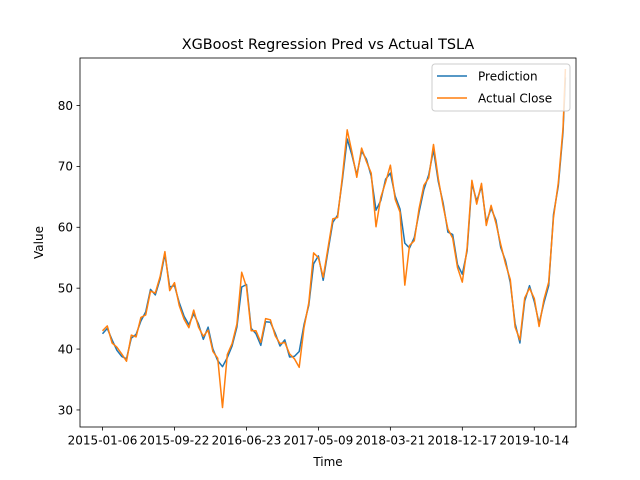  What do you see at coordinates (65, 106) in the screenshot?
I see `y-tick-label: 80` at bounding box center [65, 106].